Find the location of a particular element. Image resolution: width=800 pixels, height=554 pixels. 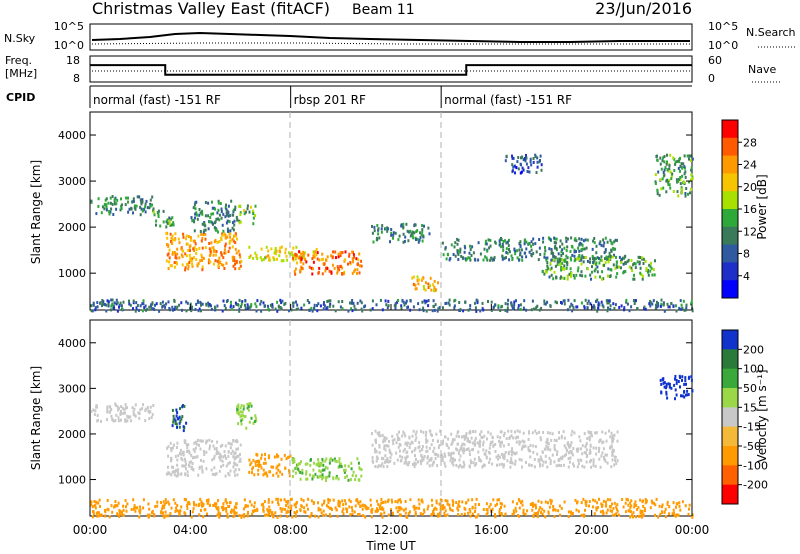

station-title: Christmas Valley East (fitACF) is located at coordinates (211, 9).